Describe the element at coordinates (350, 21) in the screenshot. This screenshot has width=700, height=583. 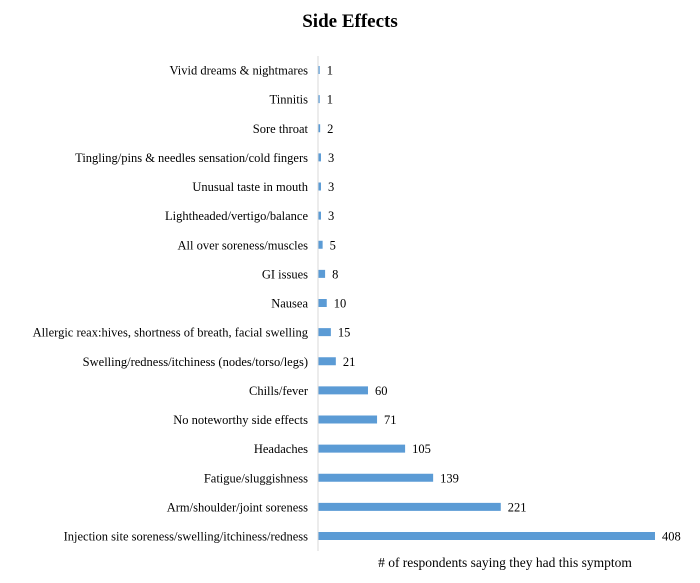
I see `chart-title: Side Effects` at that location.